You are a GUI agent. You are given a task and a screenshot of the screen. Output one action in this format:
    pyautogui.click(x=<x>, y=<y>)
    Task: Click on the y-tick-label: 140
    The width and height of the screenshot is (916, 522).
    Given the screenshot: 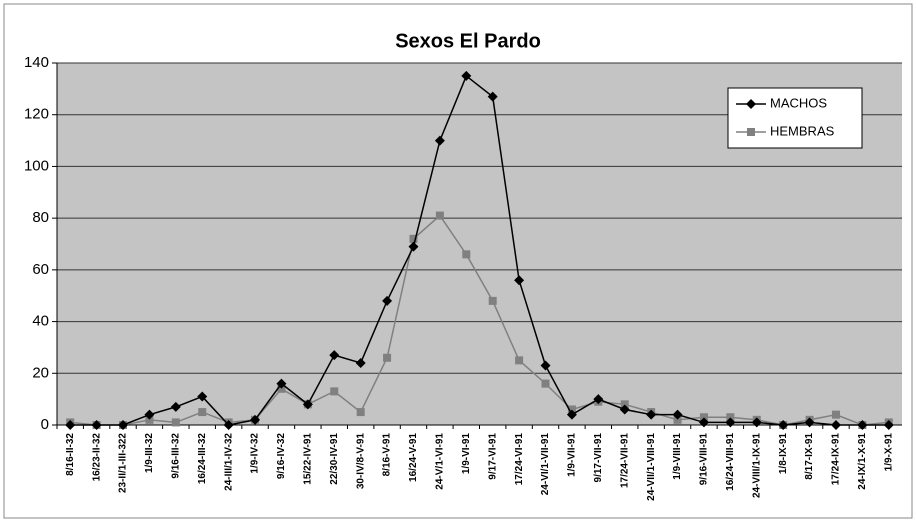 What is the action you would take?
    pyautogui.click(x=36, y=62)
    